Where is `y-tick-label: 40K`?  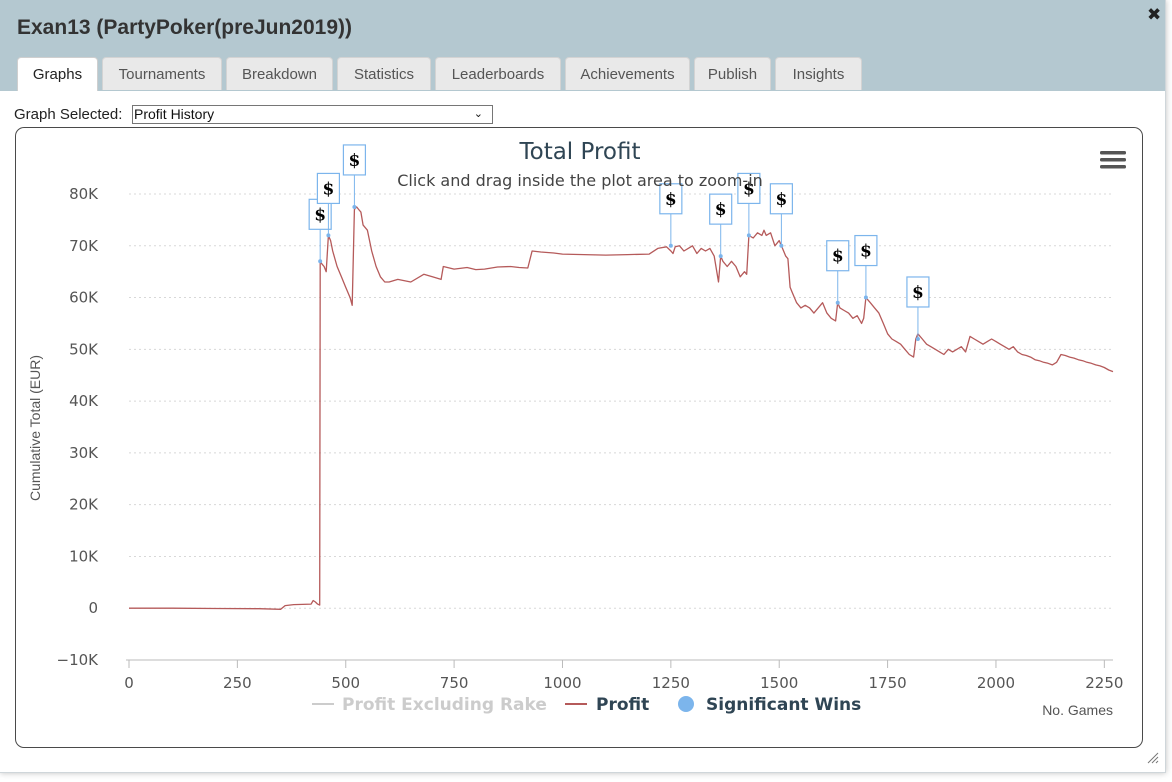
y-tick-label: 40K is located at coordinates (84, 401).